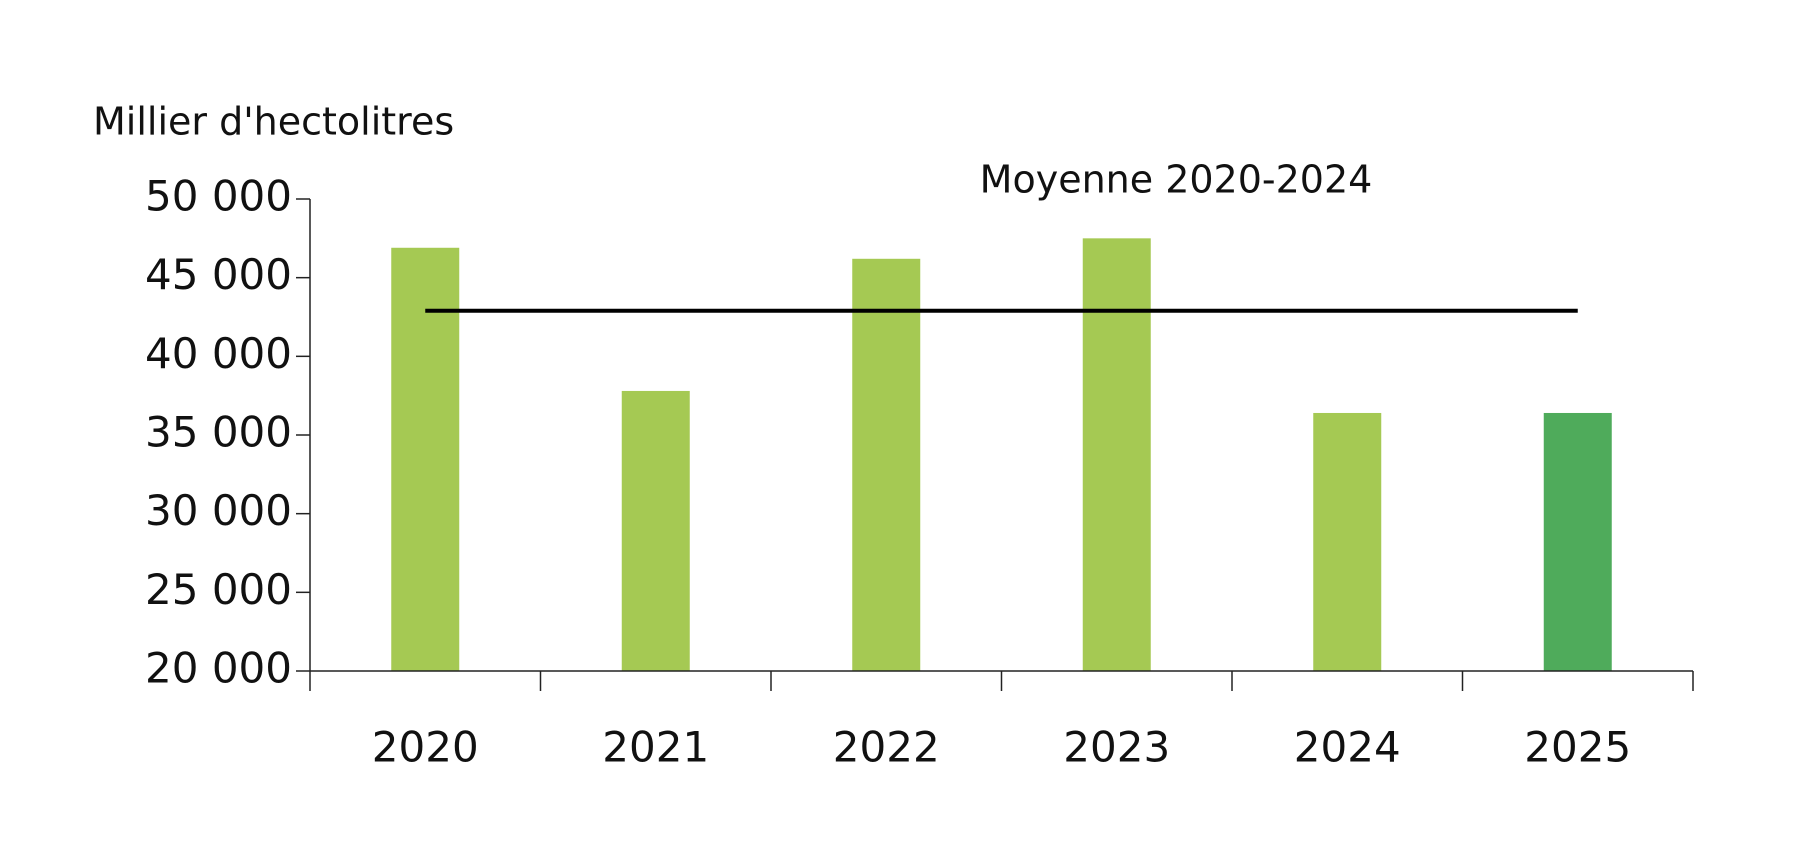 The image size is (1818, 860). I want to click on x-tick-label: 2022, so click(886, 747).